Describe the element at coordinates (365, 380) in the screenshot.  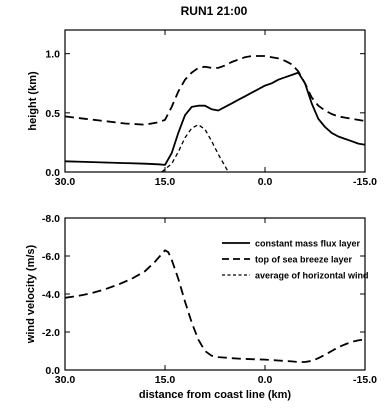
I see `wind-x-tick-label: -15.0` at that location.